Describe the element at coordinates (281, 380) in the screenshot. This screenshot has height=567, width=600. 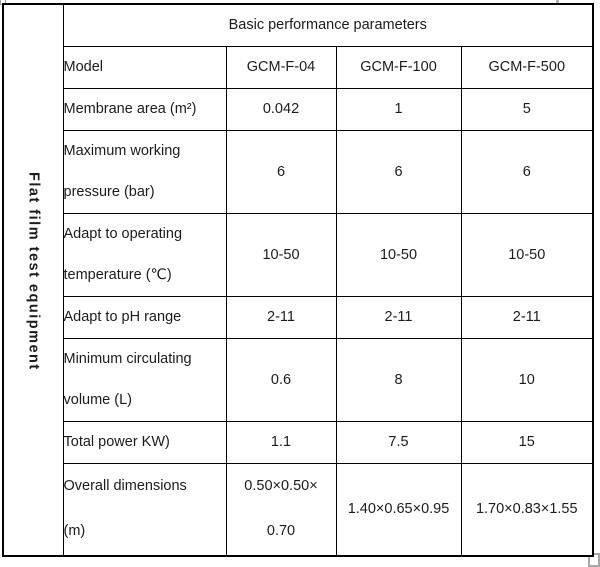
I see `cell-value: 0.6` at that location.